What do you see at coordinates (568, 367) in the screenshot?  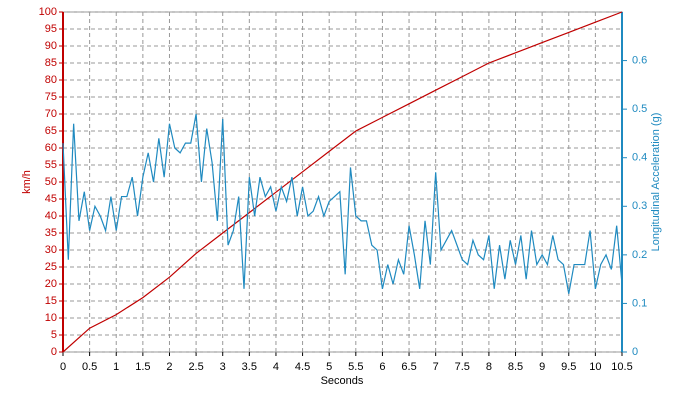 I see `x-tick-label: 9.5` at bounding box center [568, 367].